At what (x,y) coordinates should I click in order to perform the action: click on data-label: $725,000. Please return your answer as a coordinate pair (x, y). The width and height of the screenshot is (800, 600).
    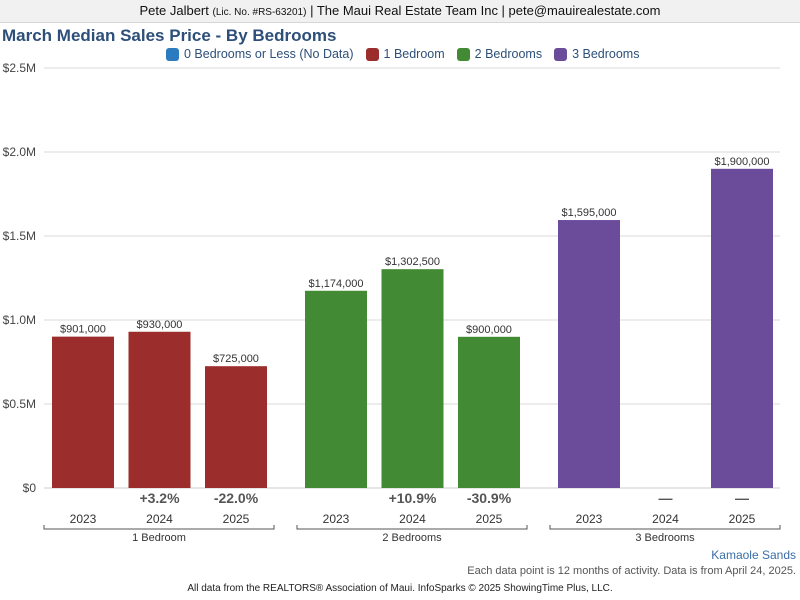
    Looking at the image, I should click on (236, 359).